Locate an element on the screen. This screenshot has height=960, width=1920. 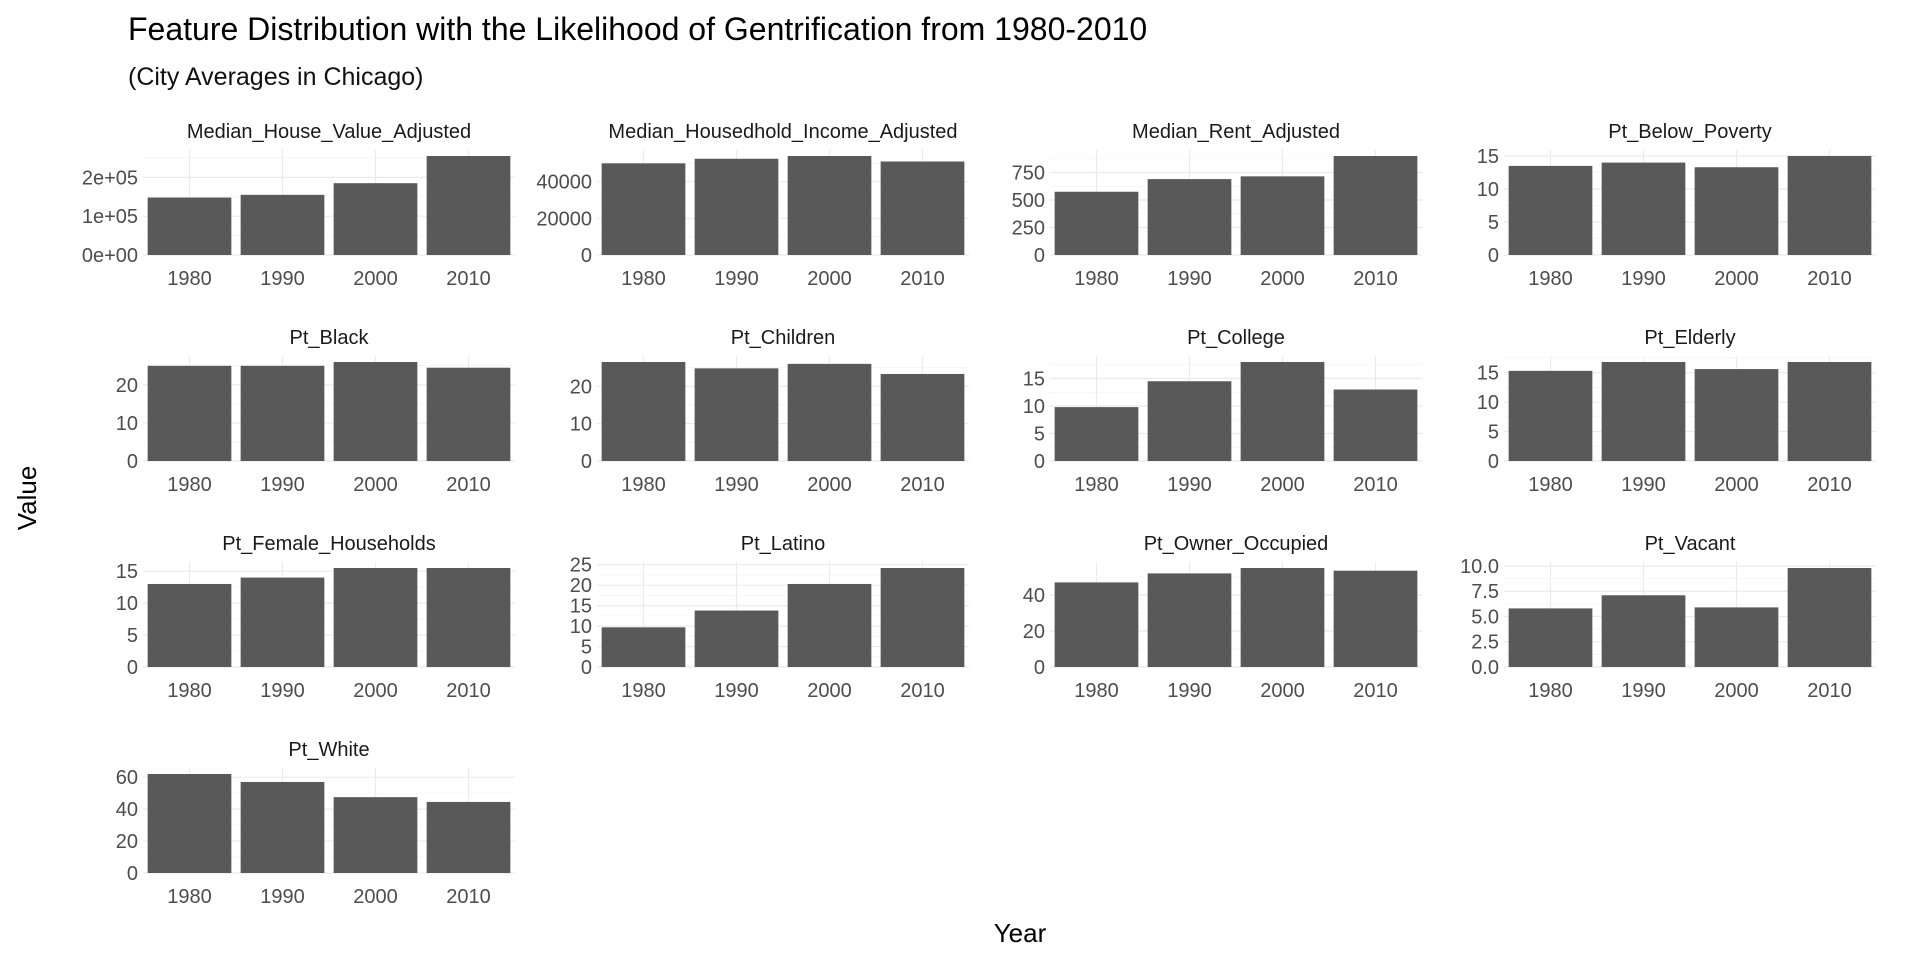
facet-title: Pt_Below_Poverty is located at coordinates (1689, 132).